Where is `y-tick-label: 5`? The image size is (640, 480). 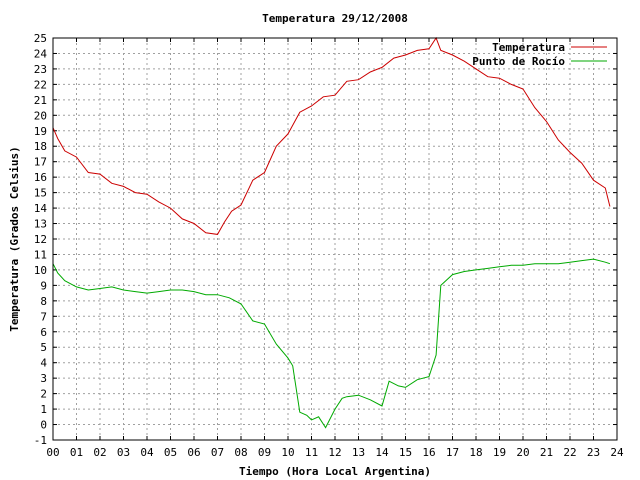 y-tick-label: 5 is located at coordinates (43, 347).